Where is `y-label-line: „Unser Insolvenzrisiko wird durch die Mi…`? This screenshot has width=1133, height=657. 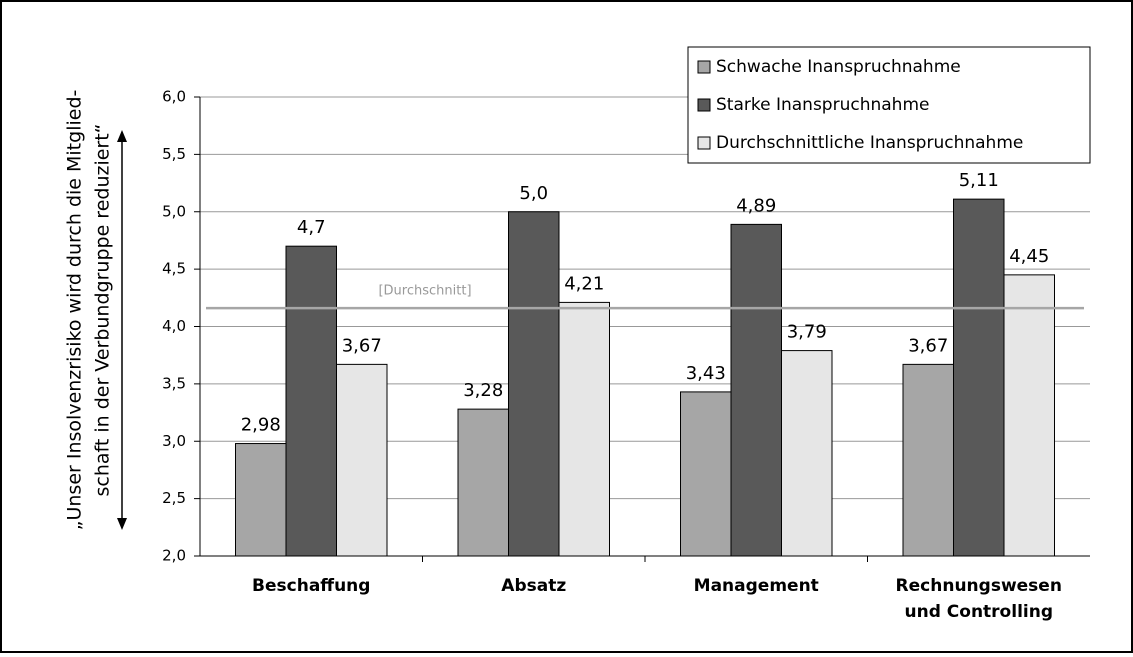 y-label-line: „Unser Insolvenzrisiko wird durch die Mi… is located at coordinates (75, 310).